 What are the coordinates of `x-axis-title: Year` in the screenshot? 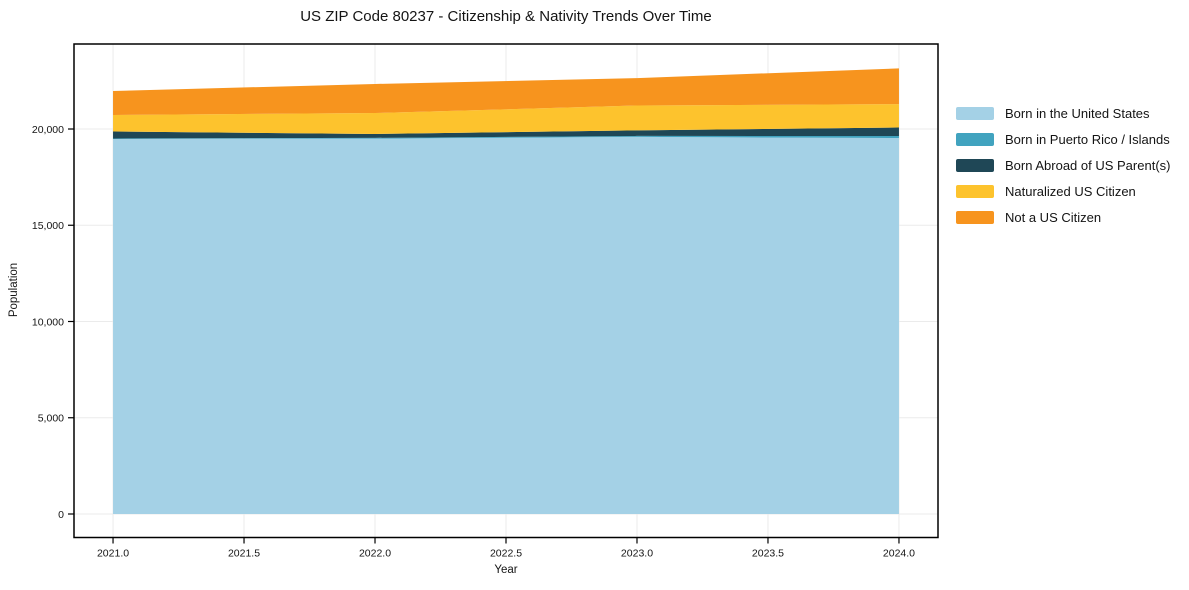 It's located at (506, 570).